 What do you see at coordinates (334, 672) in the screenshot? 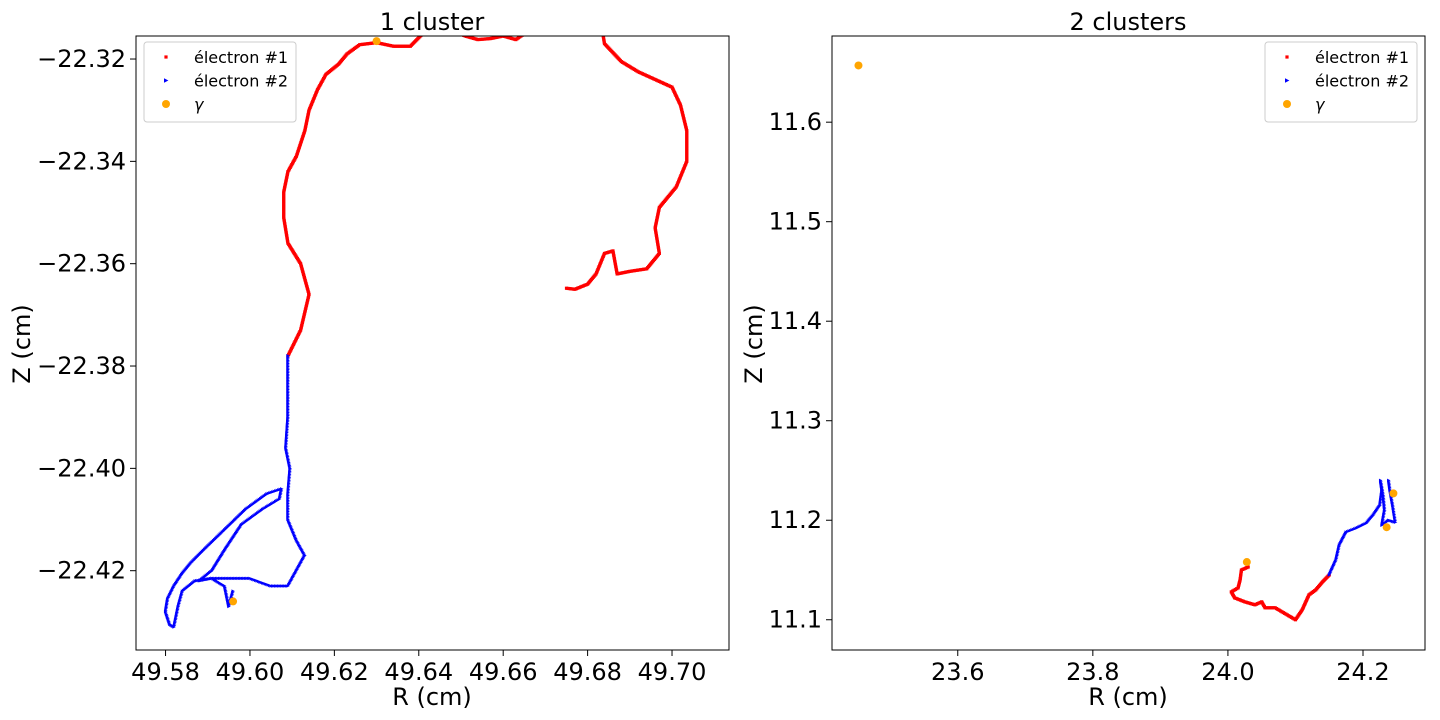
I see `x-tick-label: 49.62` at bounding box center [334, 672].